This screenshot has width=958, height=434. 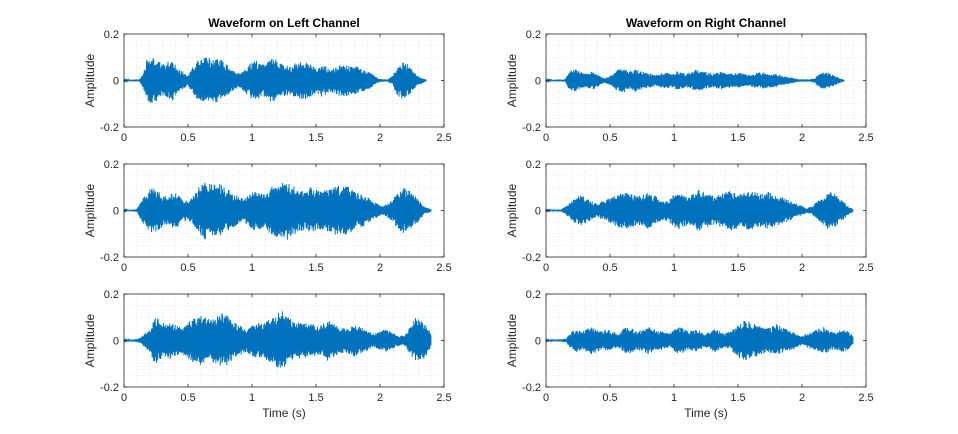 I want to click on chart-title: Waveform on Right Channel, so click(x=706, y=23).